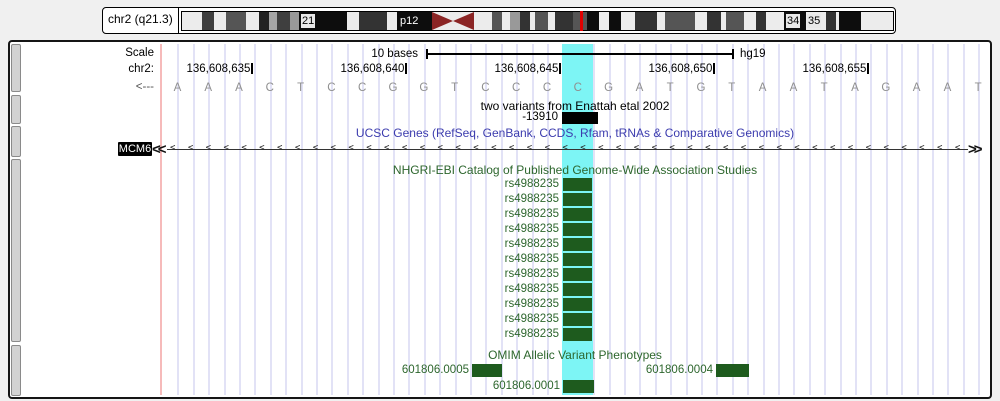  Describe the element at coordinates (753, 54) in the screenshot. I see `assembly-label: hg19` at that location.